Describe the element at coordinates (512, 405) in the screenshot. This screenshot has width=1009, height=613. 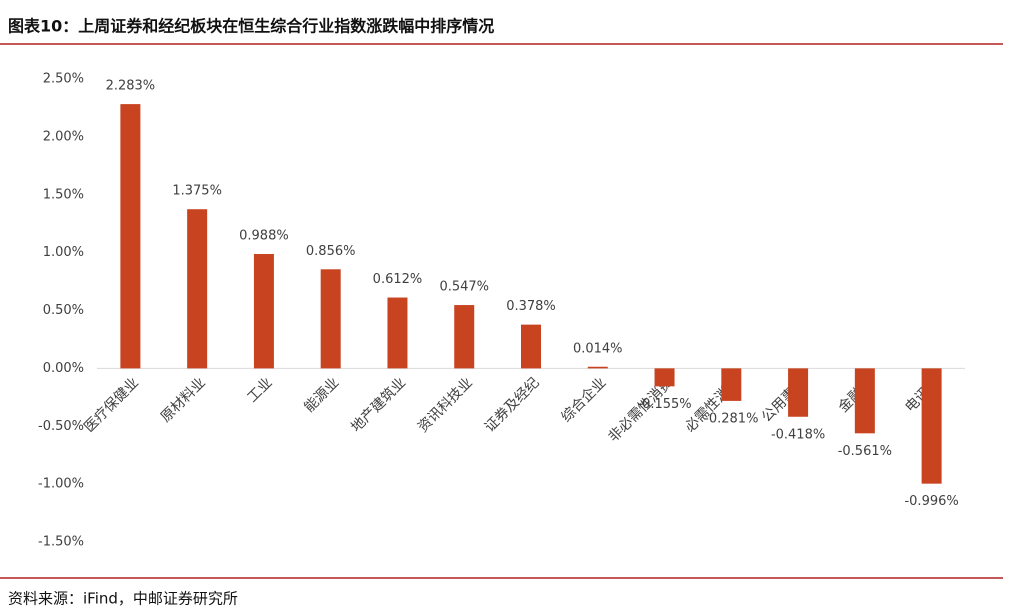
I see `x-tick-label: 证券及经纪` at that location.